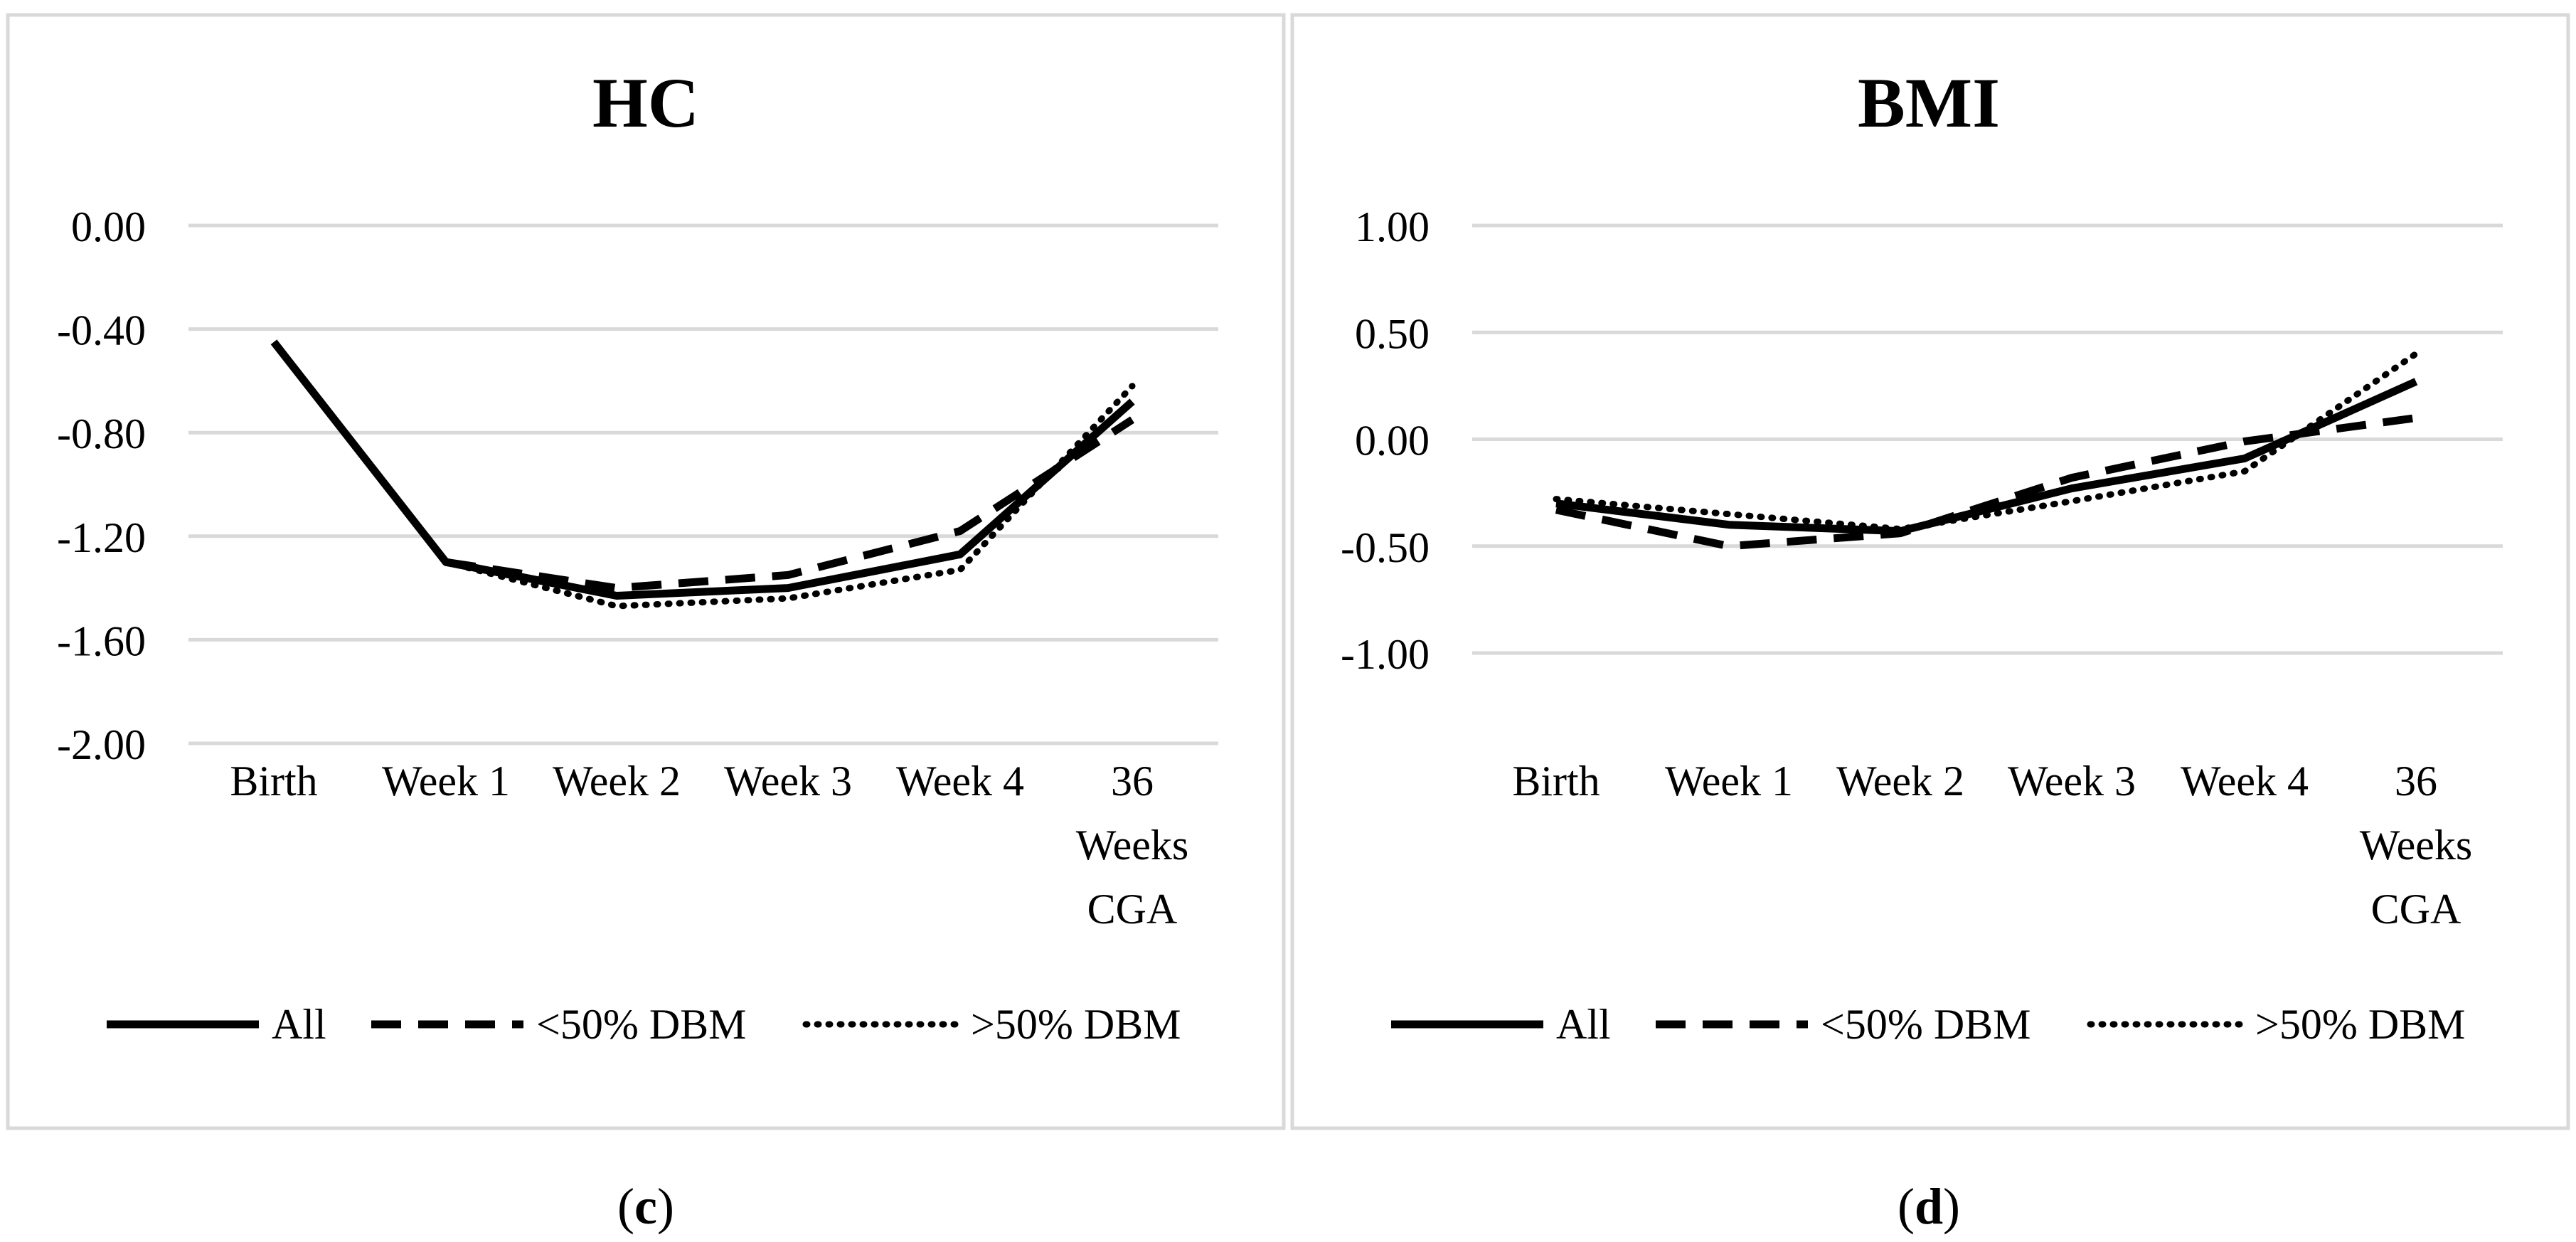 The image size is (2576, 1242). Describe the element at coordinates (645, 102) in the screenshot. I see `chart-title: HC` at that location.